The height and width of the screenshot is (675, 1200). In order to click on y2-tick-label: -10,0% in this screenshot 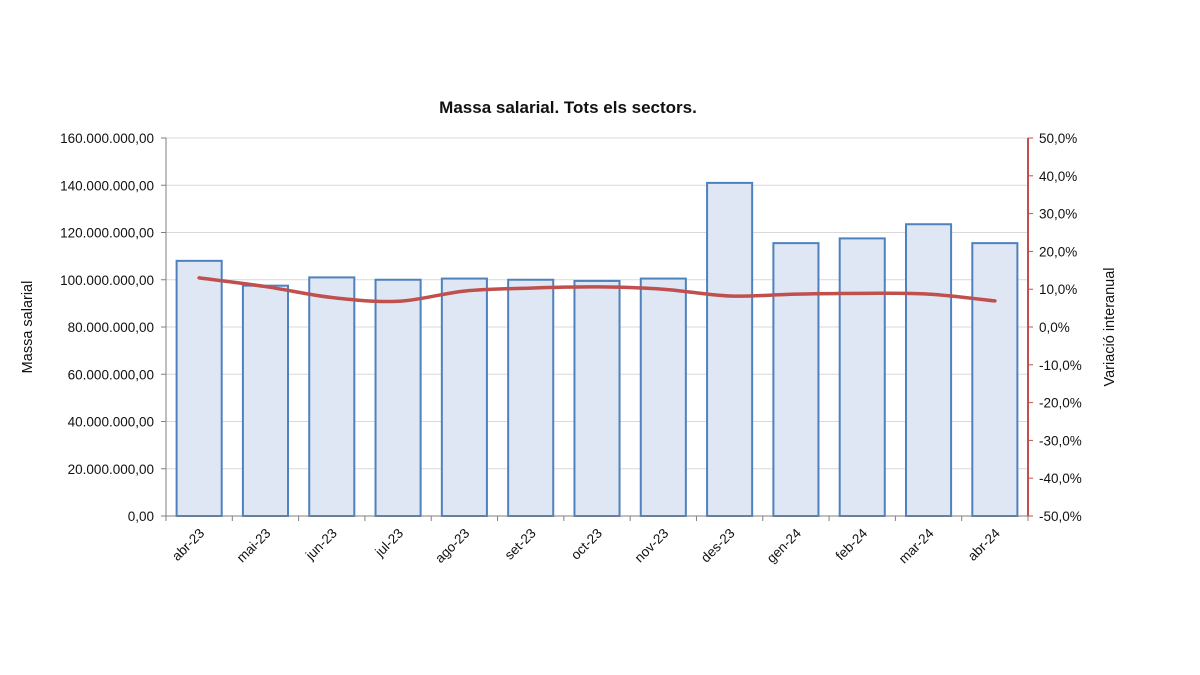, I will do `click(1060, 365)`.